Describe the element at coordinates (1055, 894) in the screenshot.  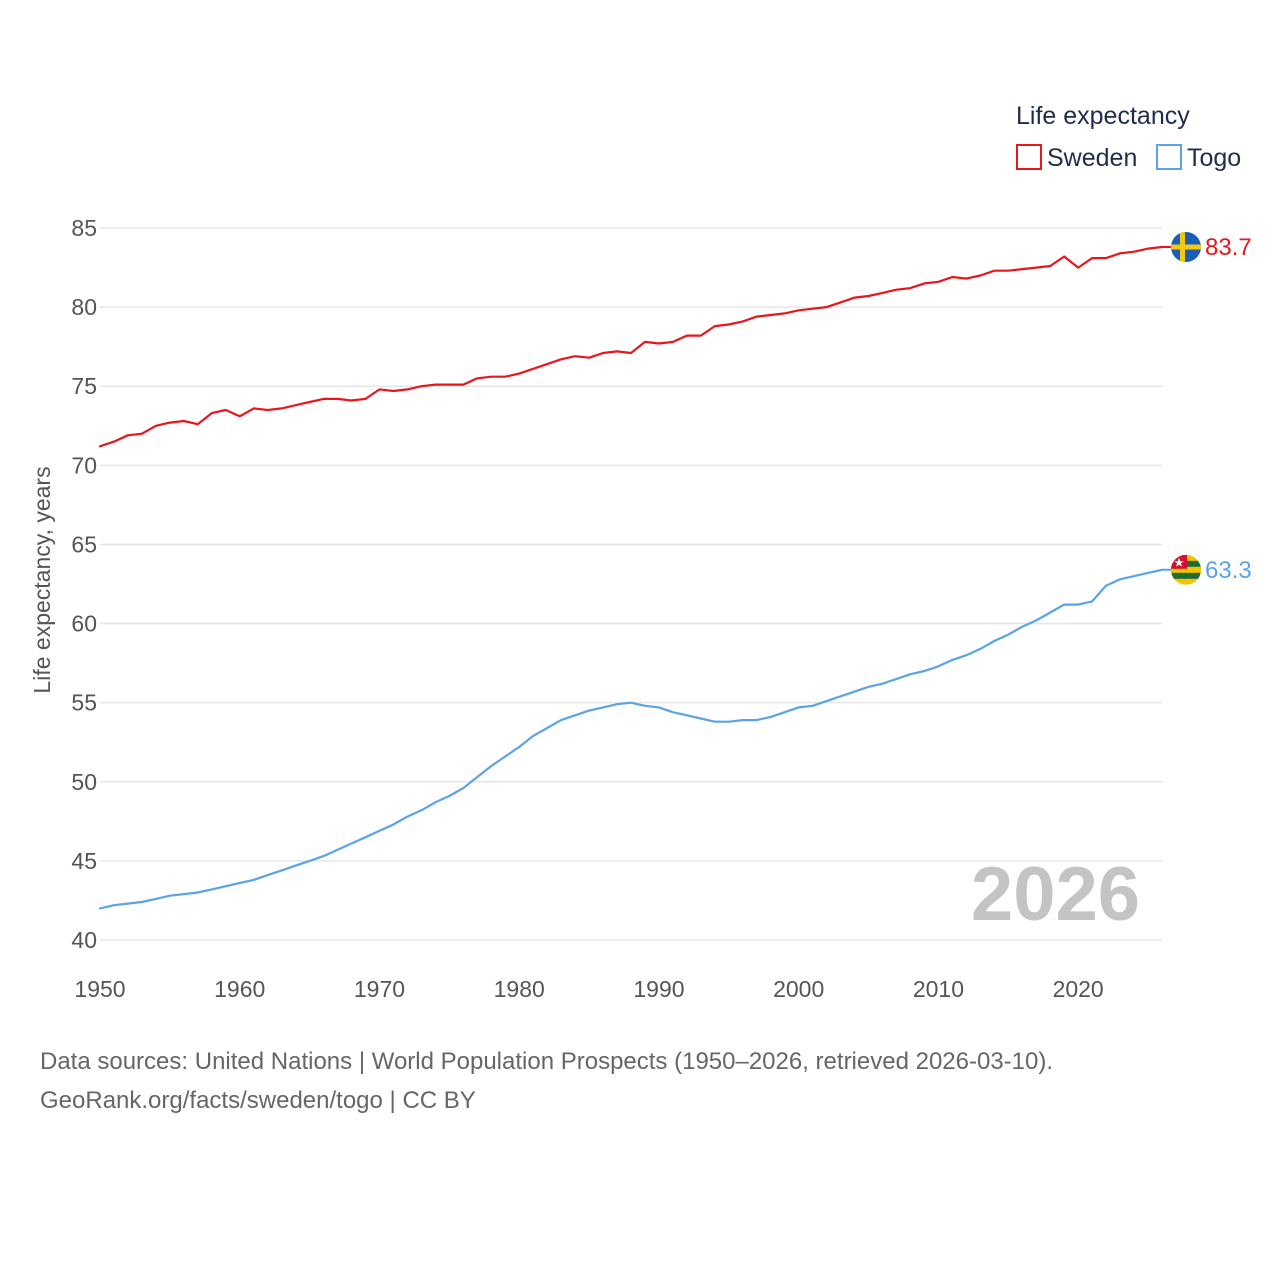
I see `year-watermark: 2026` at that location.